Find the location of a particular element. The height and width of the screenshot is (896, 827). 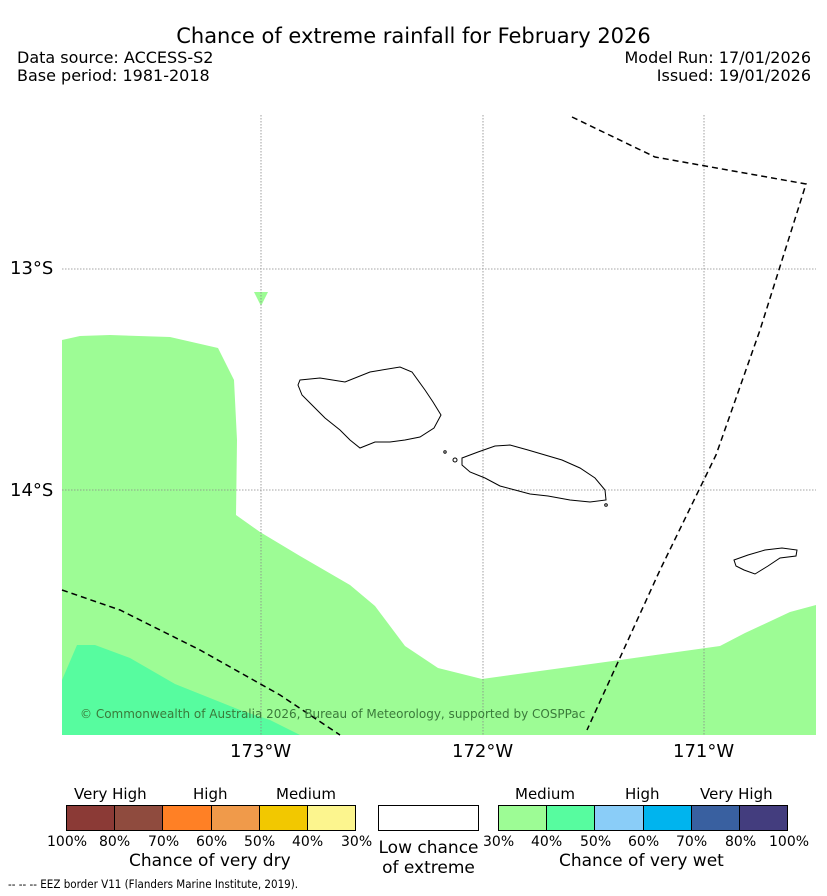

wet-label-high: High is located at coordinates (642, 794).